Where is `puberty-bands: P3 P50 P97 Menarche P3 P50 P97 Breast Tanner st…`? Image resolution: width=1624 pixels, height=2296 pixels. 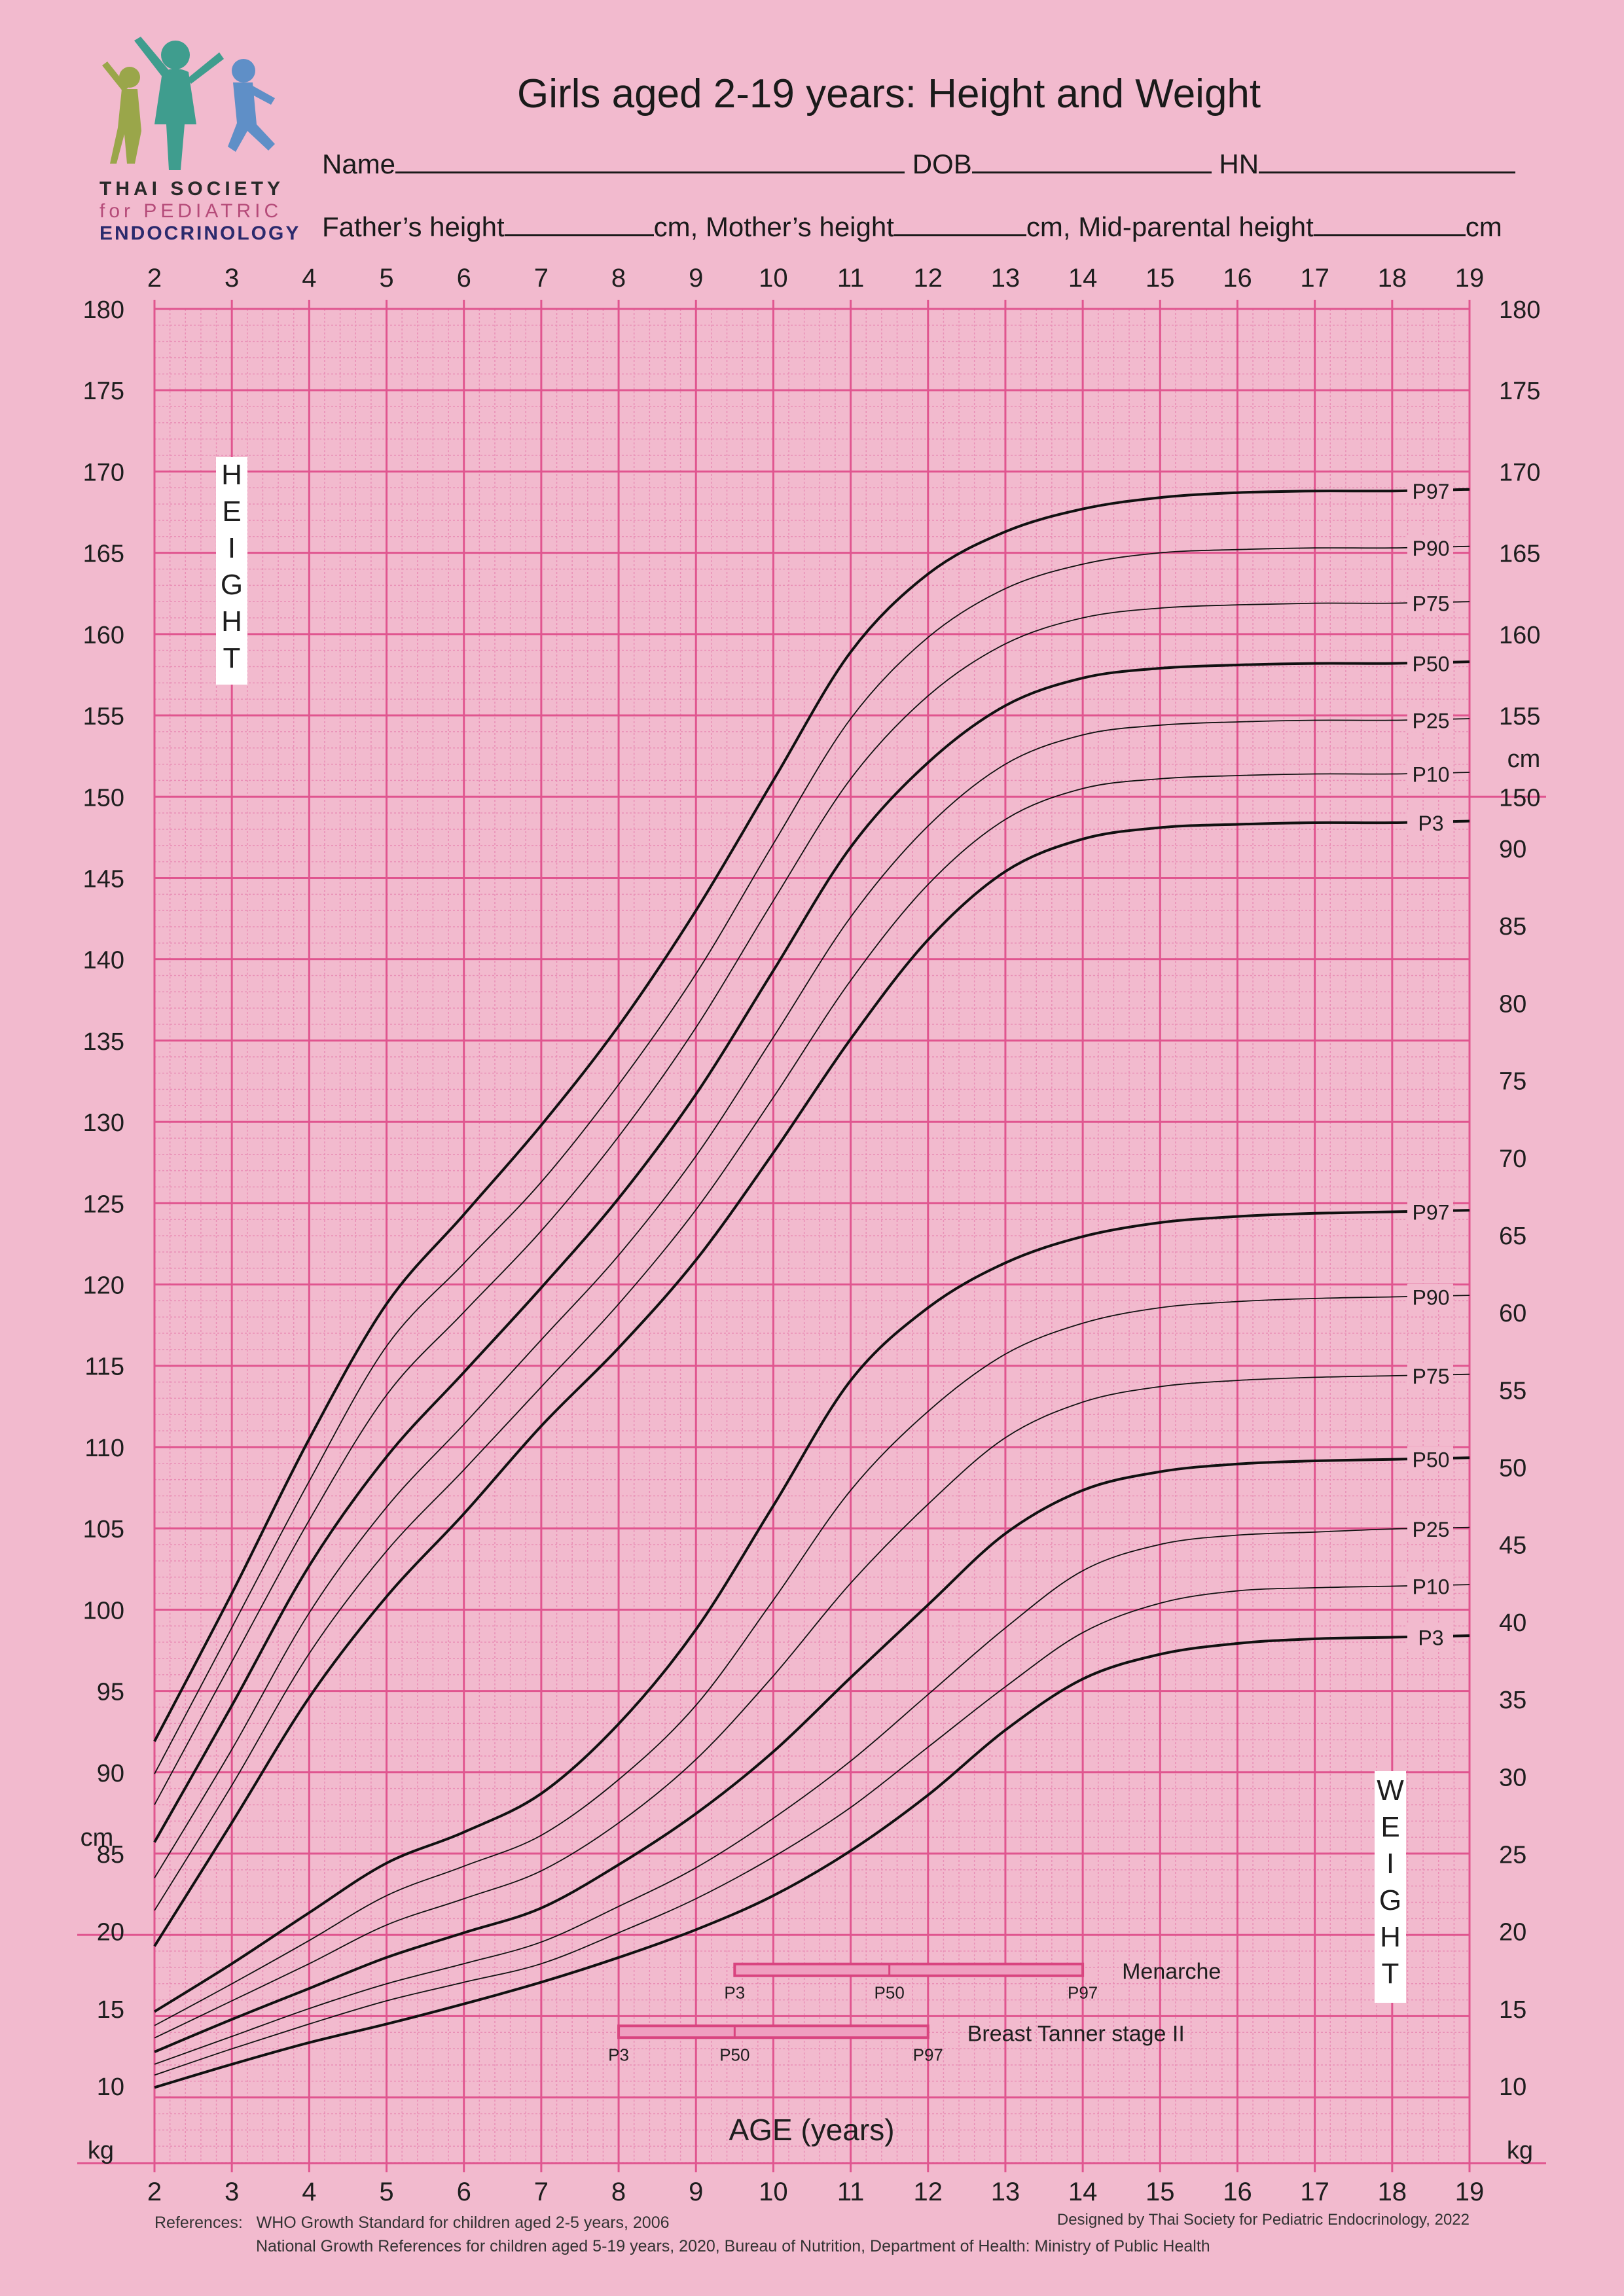
puberty-bands: P3 P50 P97 Menarche P3 P50 P97 Breast Tanner st… is located at coordinates (914, 2012).